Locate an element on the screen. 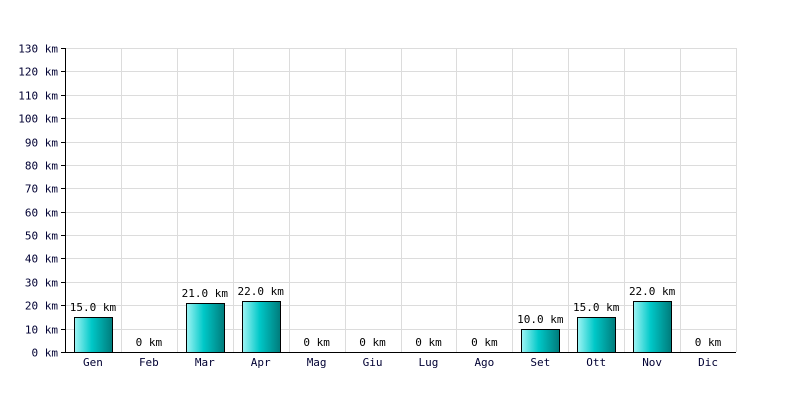 The height and width of the screenshot is (400, 800). y-tick-label: 130 km is located at coordinates (38, 49).